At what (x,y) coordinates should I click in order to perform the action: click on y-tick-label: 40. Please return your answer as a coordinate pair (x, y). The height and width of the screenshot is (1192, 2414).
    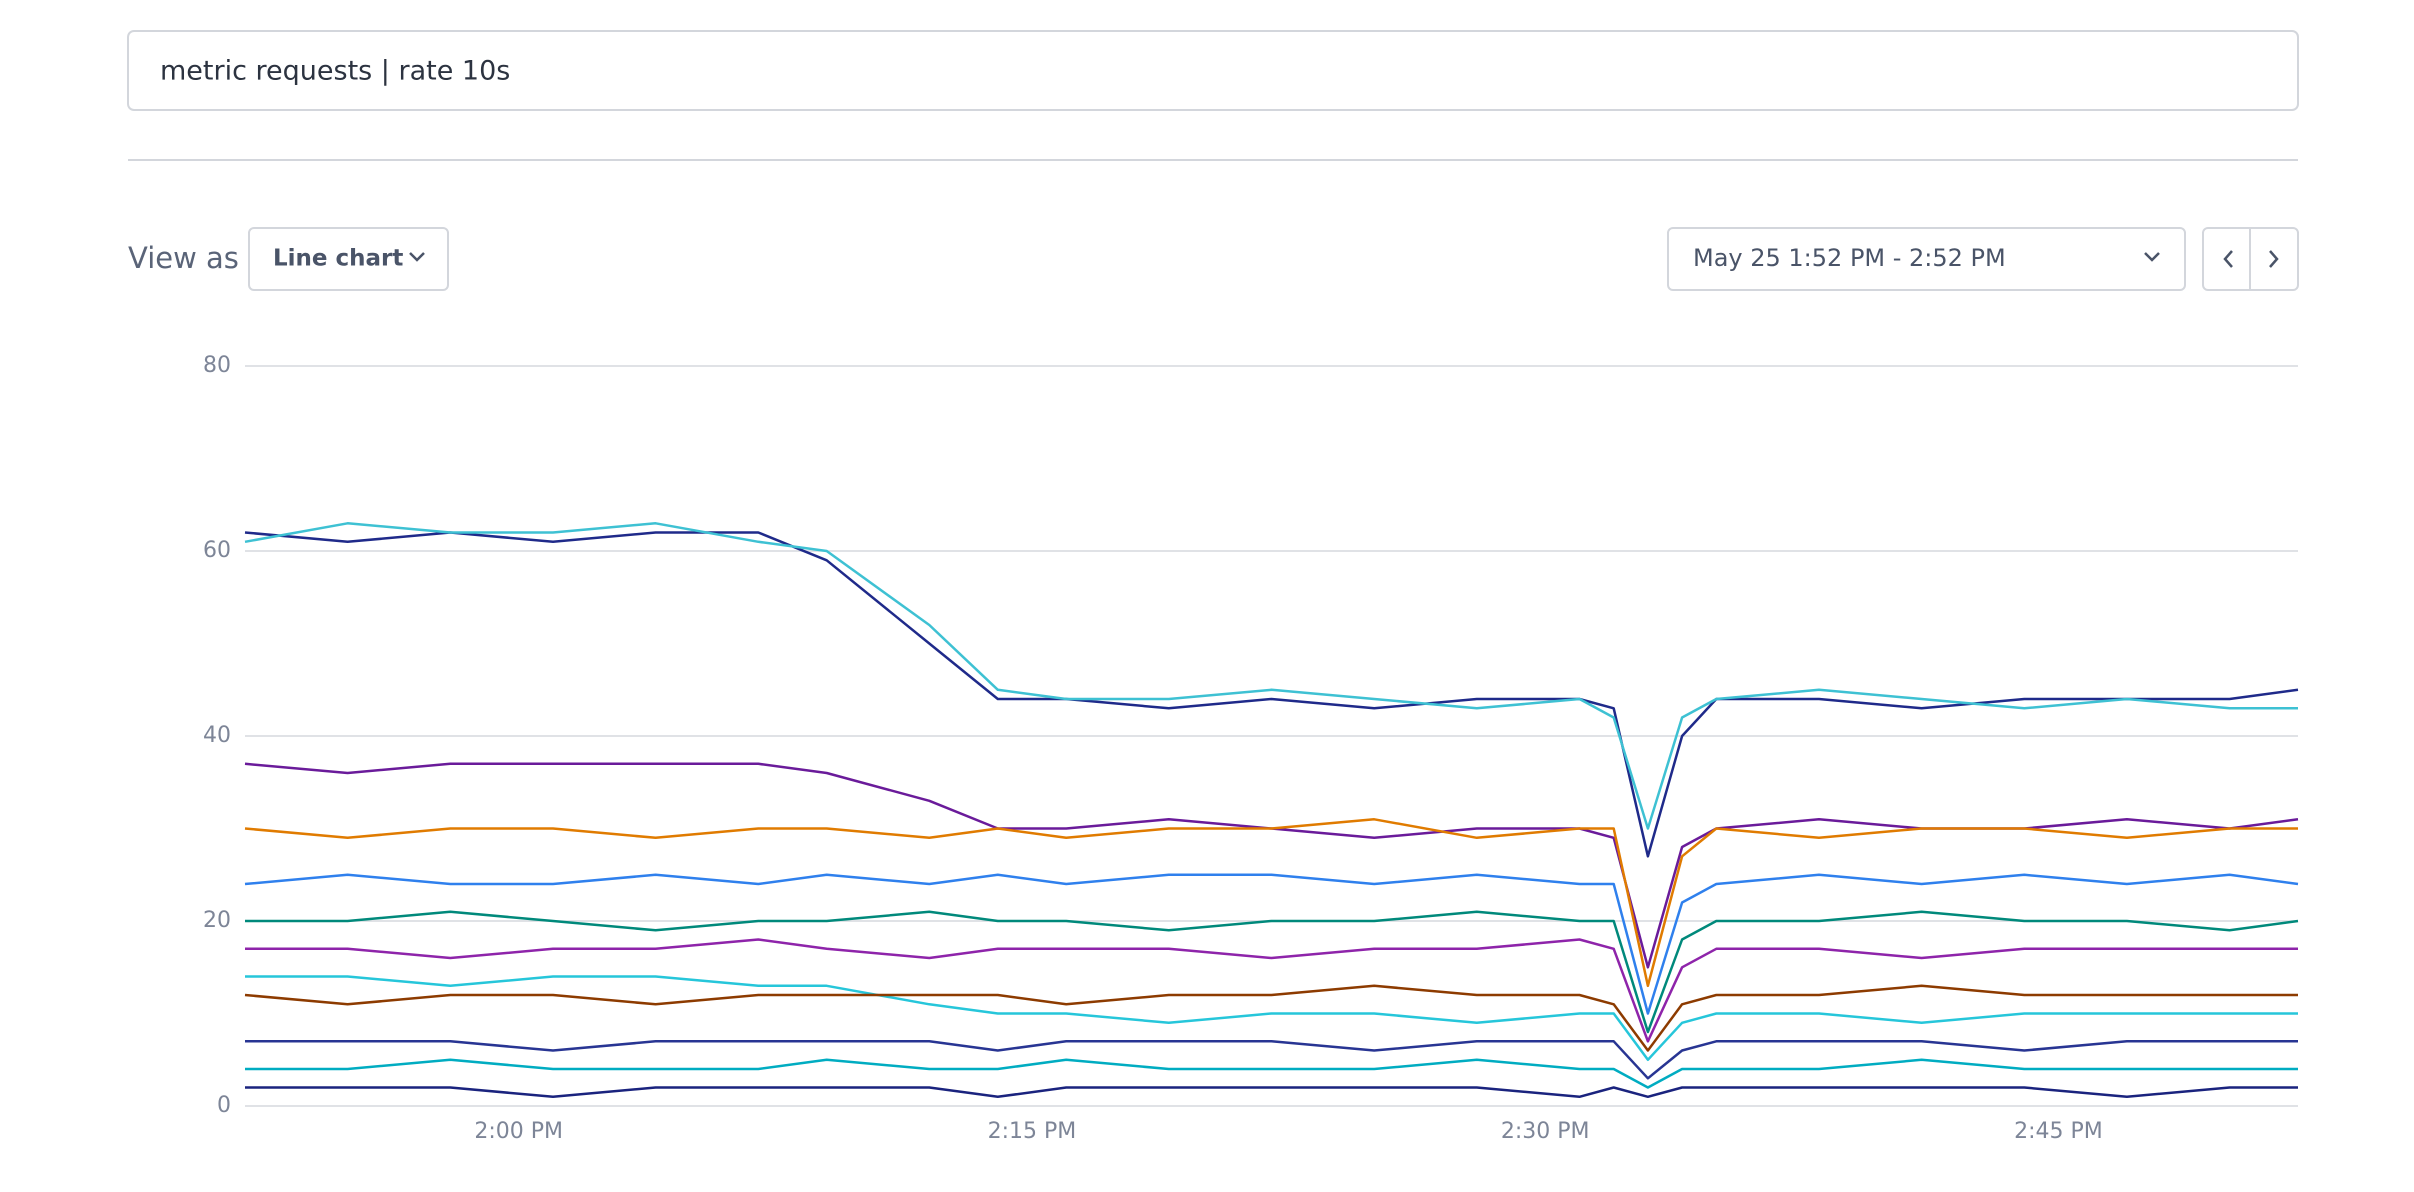
    Looking at the image, I should click on (217, 735).